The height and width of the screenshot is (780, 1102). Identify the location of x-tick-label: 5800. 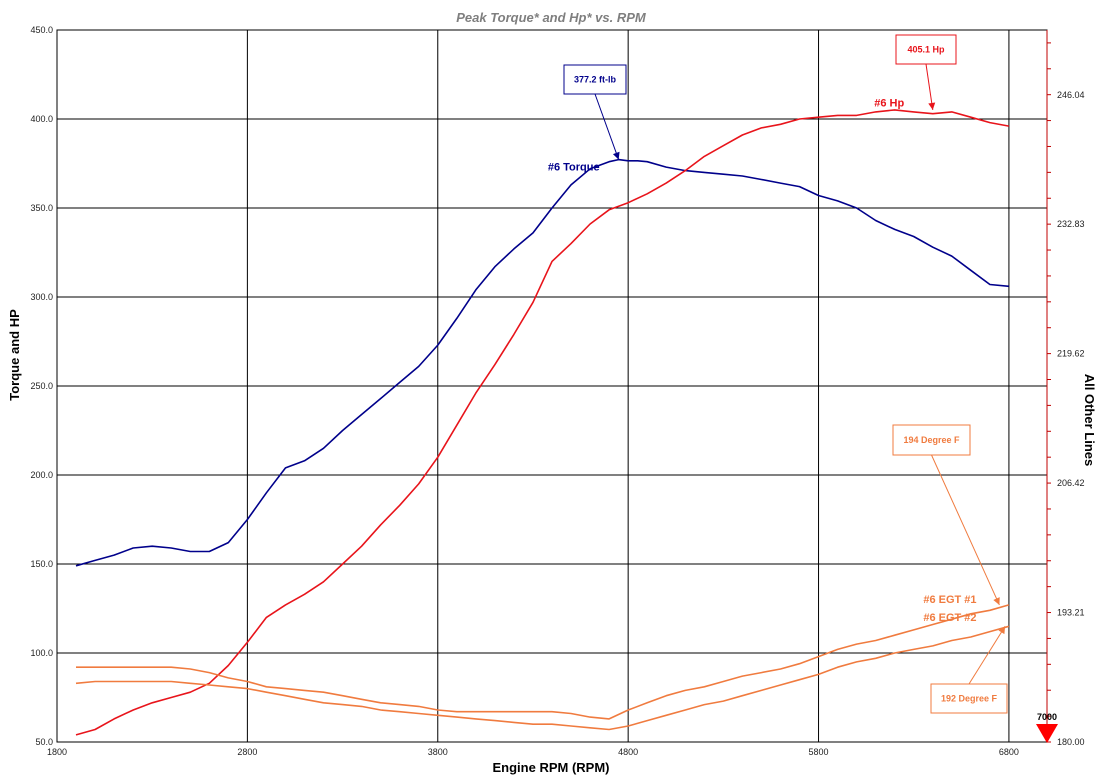
(819, 752).